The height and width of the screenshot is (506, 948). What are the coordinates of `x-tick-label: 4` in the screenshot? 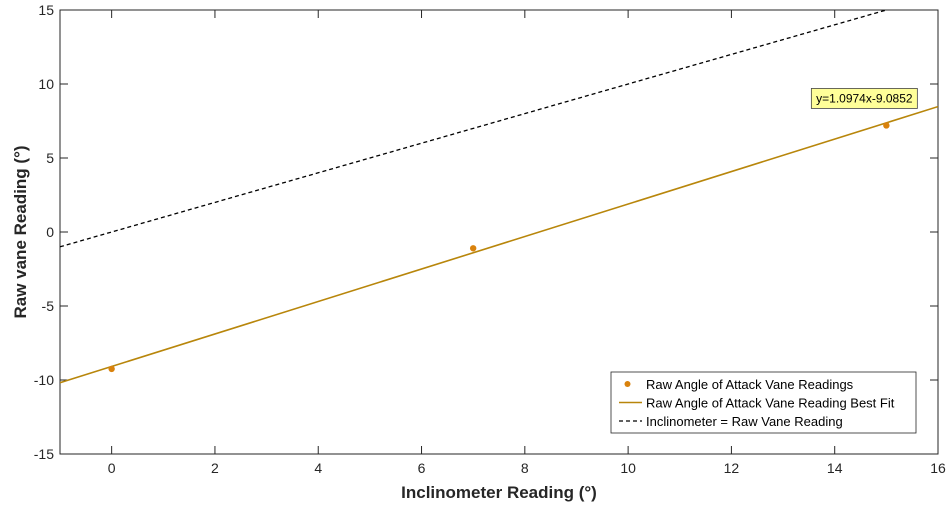 It's located at (318, 468).